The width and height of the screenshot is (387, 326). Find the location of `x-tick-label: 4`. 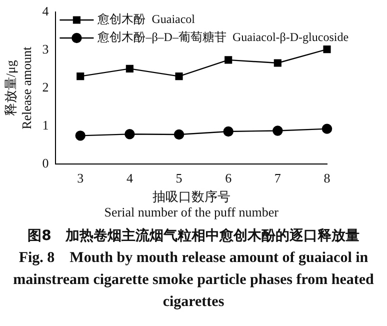

x-tick-label: 4 is located at coordinates (130, 178).